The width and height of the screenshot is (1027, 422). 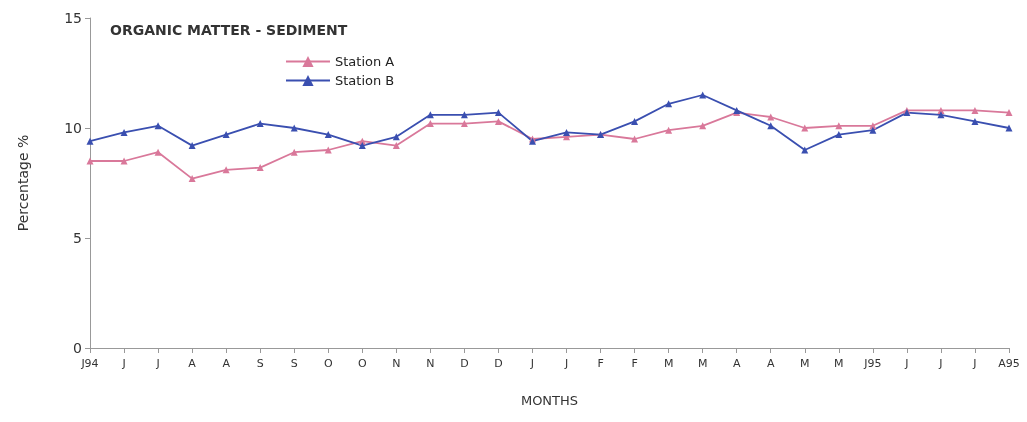 What do you see at coordinates (365, 80) in the screenshot?
I see `legend-label: Station B` at bounding box center [365, 80].